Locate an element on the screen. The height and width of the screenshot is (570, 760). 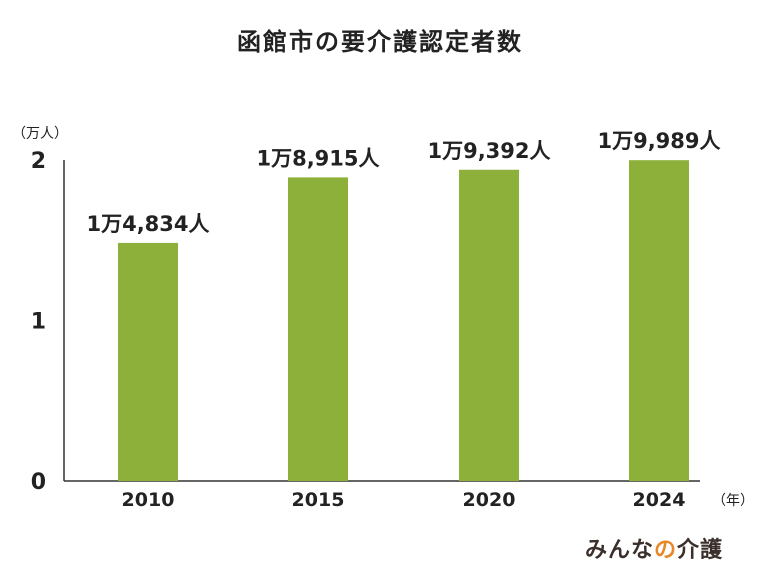
bar-2020 is located at coordinates (489, 325).